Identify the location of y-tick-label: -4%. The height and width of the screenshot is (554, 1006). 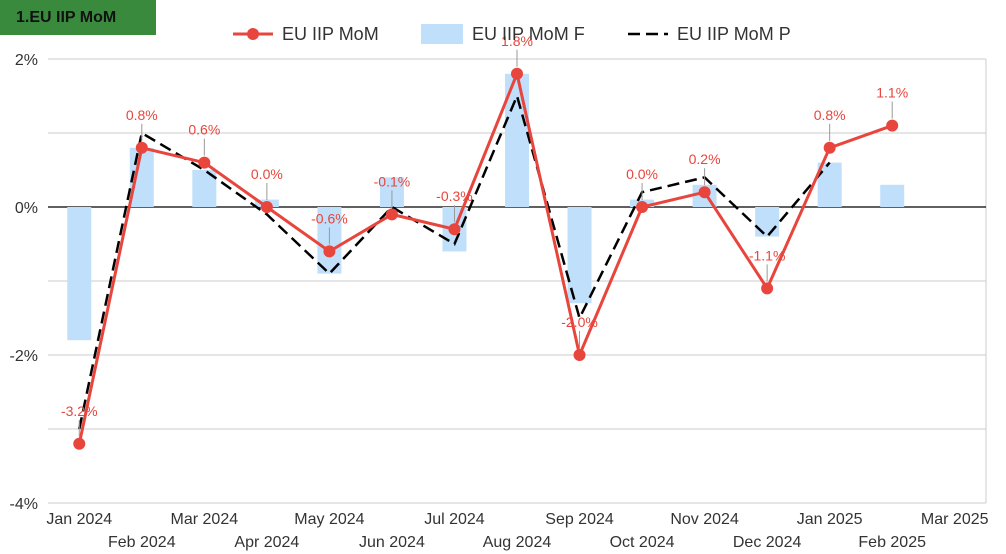
(24, 504).